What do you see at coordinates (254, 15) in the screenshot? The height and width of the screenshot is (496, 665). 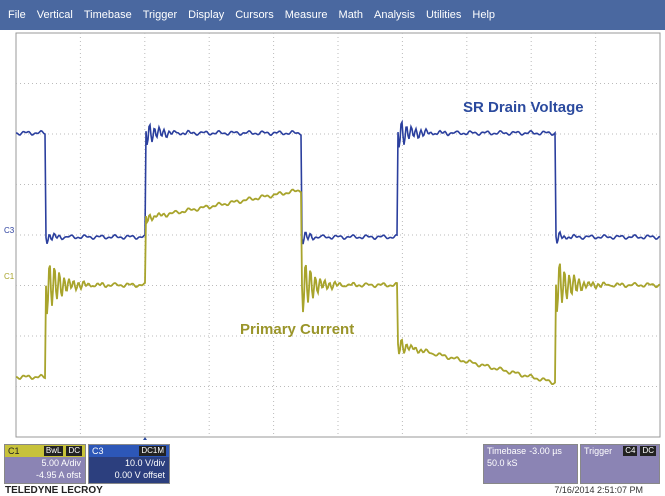 I see `menu-item: Cursors` at bounding box center [254, 15].